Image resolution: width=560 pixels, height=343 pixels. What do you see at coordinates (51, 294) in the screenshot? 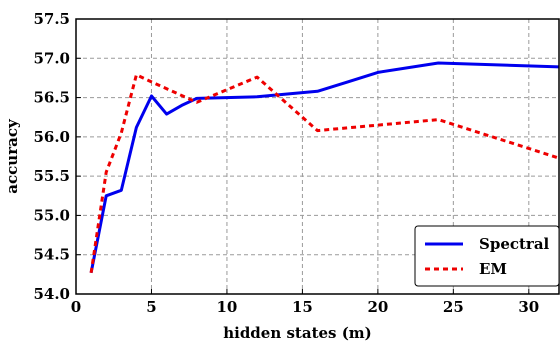
I see `y-tick-label: 54.0` at bounding box center [51, 294].